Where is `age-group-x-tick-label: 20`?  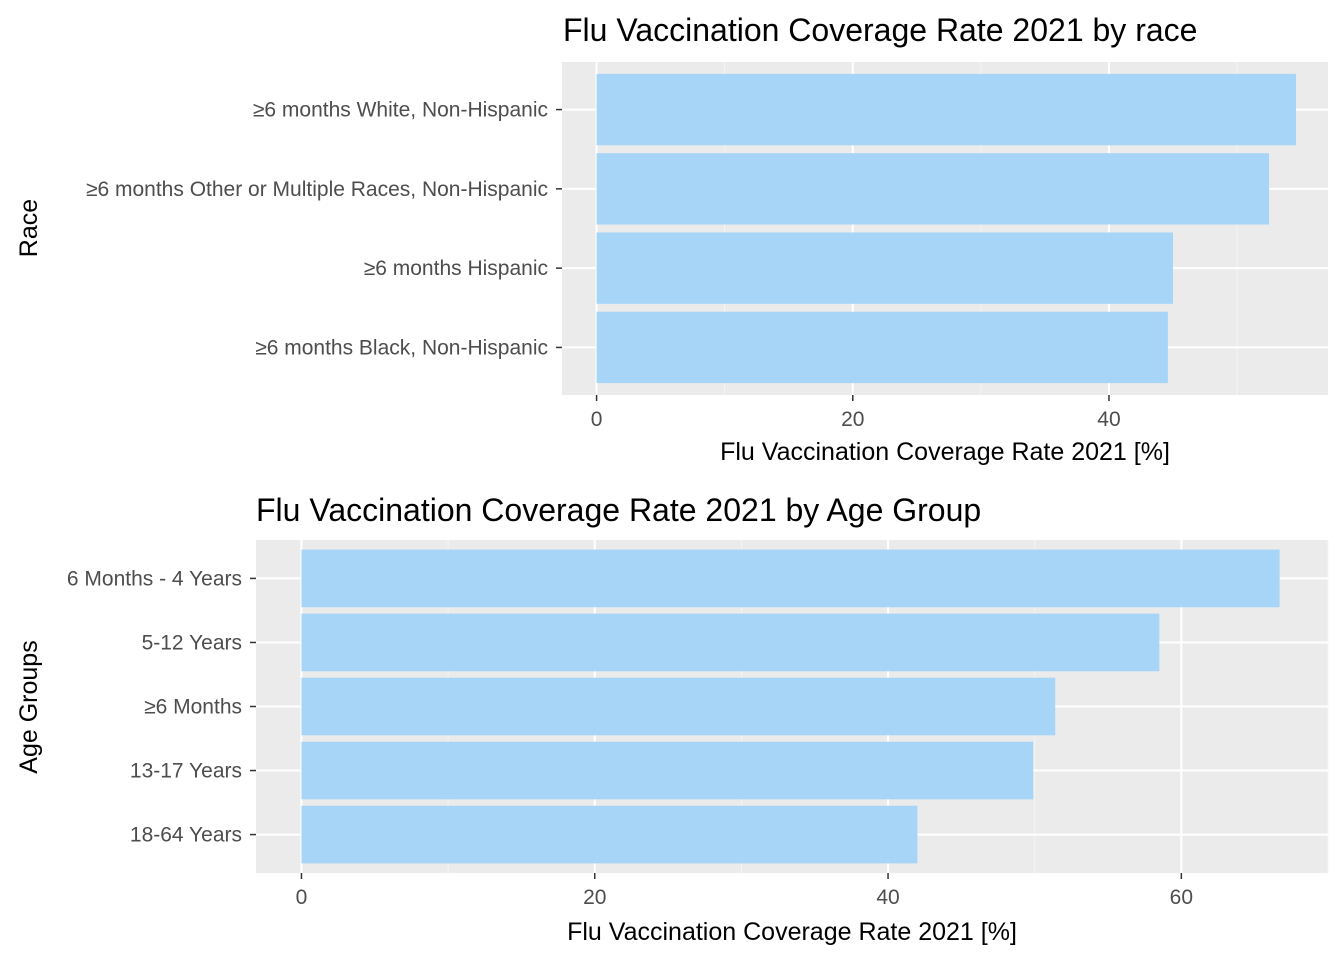 age-group-x-tick-label: 20 is located at coordinates (594, 897).